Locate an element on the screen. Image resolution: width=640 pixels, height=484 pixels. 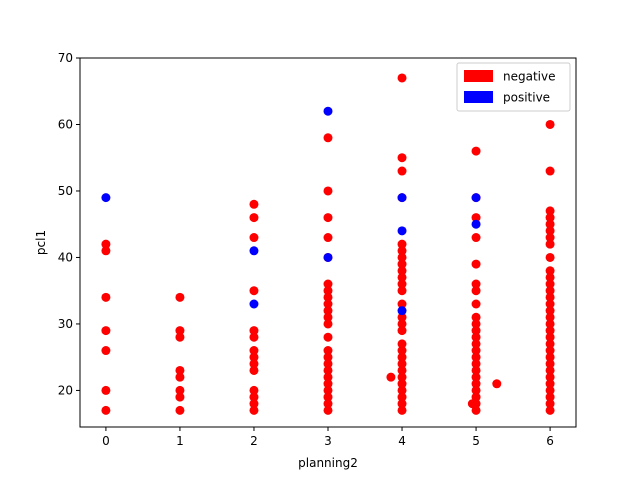
legend-label-negative: negative is located at coordinates (529, 77).